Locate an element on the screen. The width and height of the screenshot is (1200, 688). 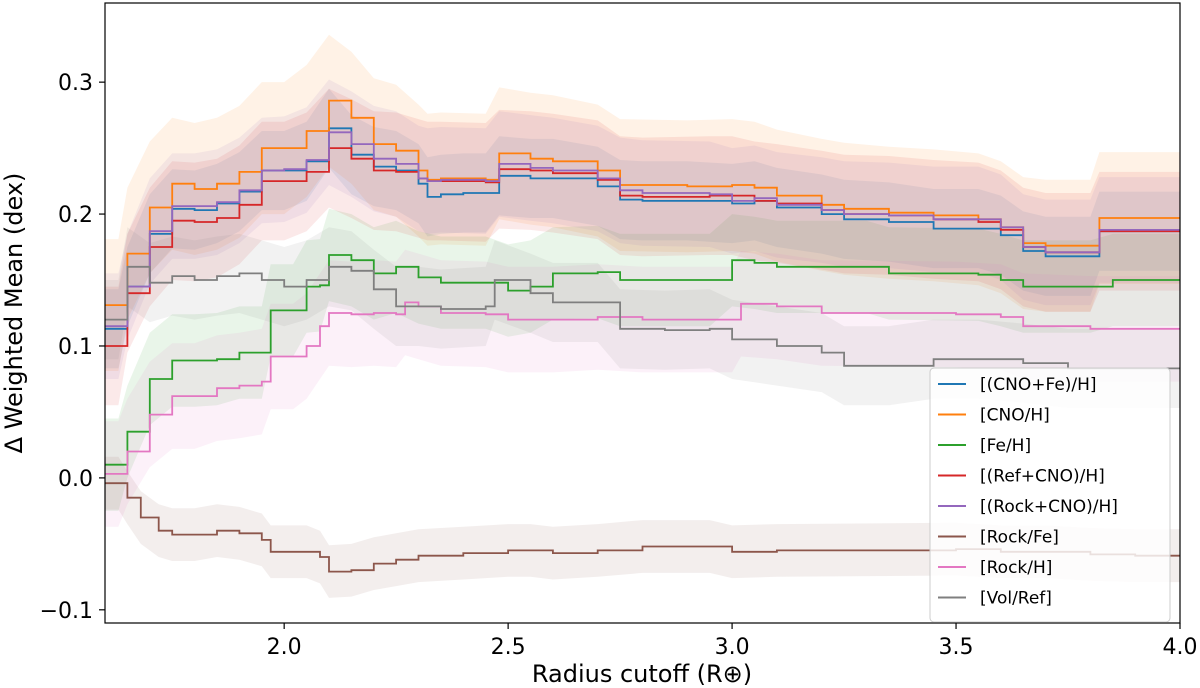
x-tick-label: 3.5 is located at coordinates (956, 647).